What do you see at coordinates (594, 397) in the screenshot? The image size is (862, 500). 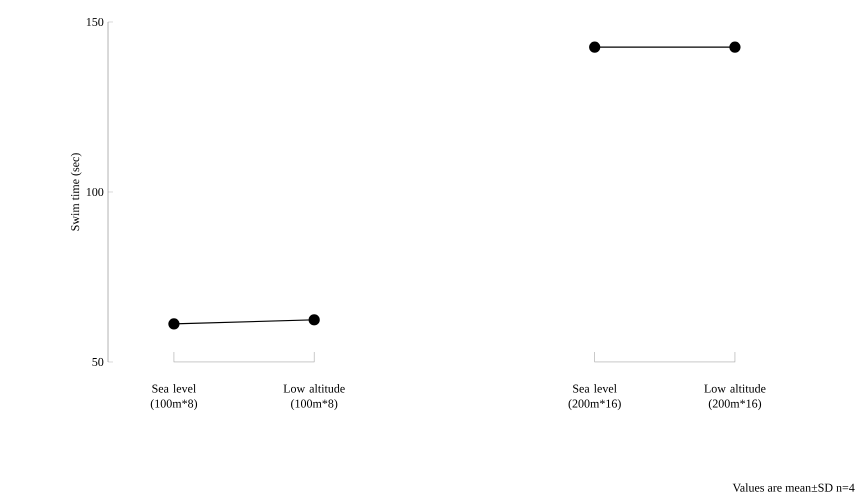 I see `x-tick-label: Sea level (200m*16)` at bounding box center [594, 397].